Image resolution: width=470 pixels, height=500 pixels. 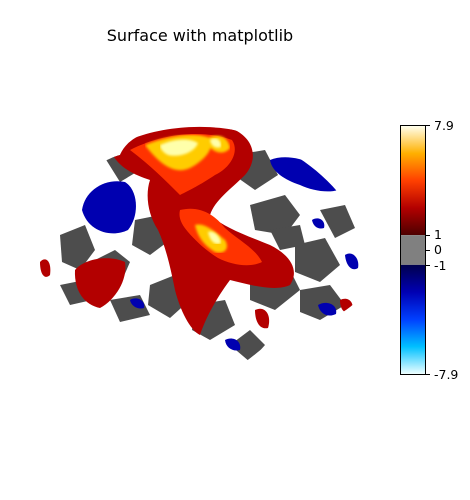 What do you see at coordinates (200, 35) in the screenshot?
I see `chart-title: Surface with matplotlib` at bounding box center [200, 35].